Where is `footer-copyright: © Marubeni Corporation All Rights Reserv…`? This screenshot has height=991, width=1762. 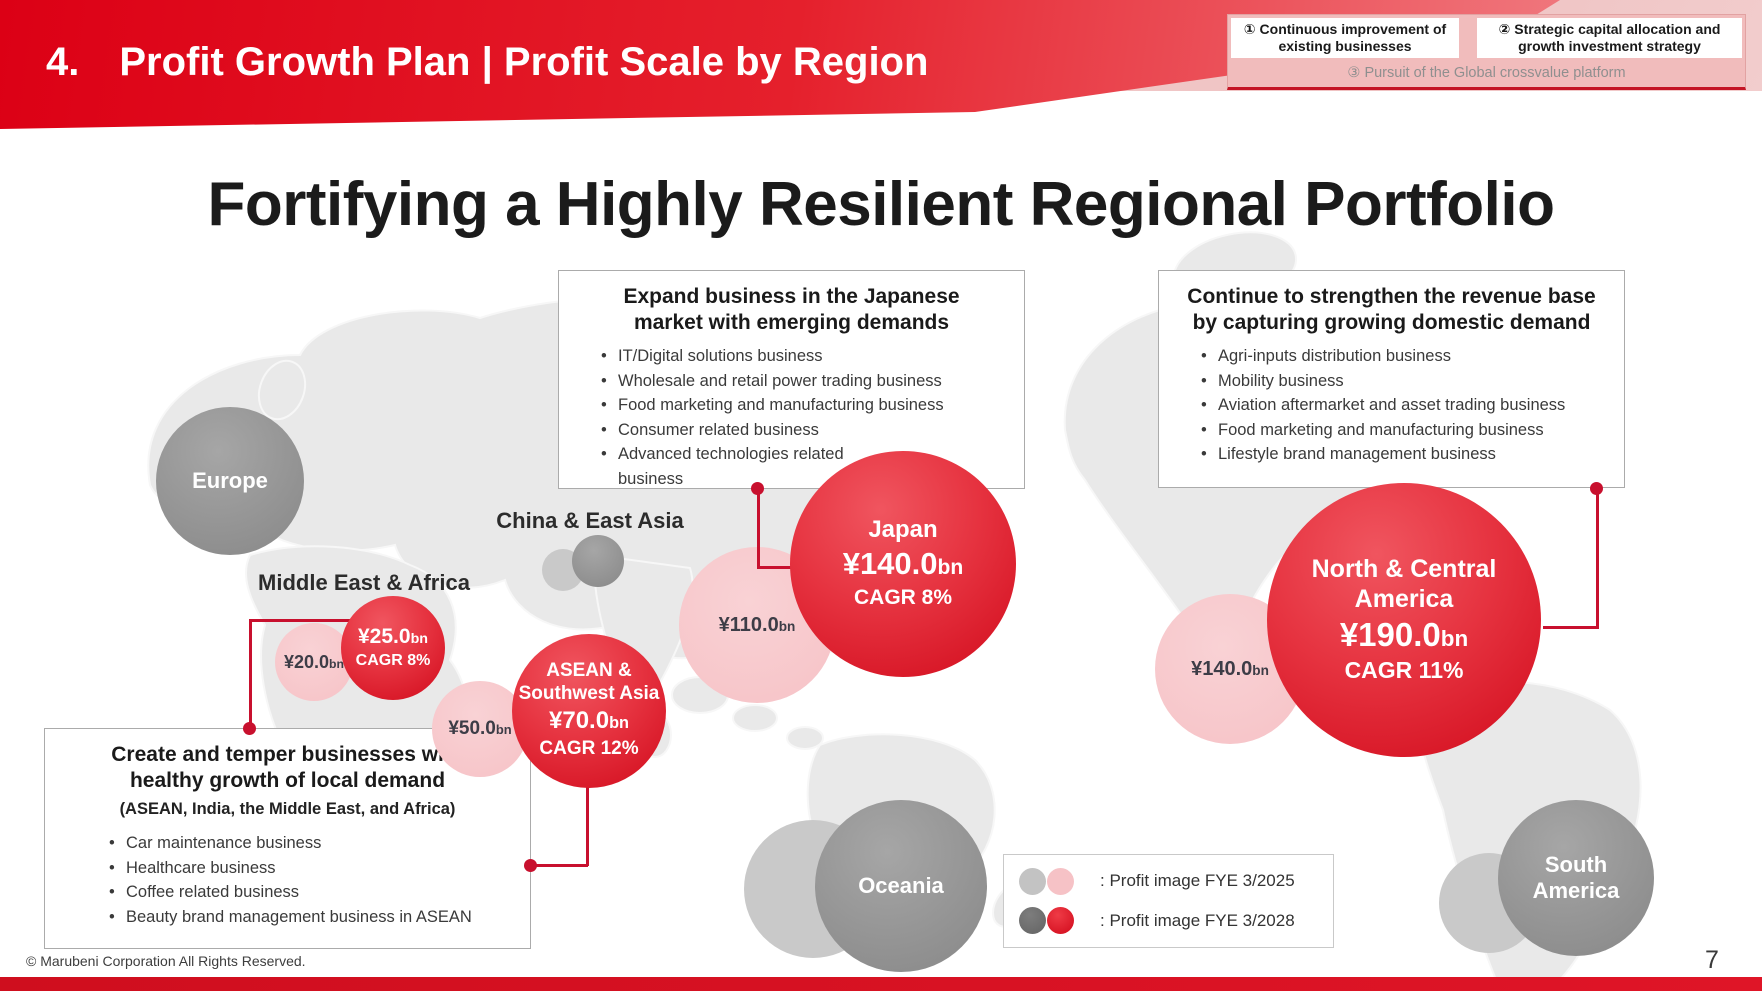
footer-copyright: © Marubeni Corporation All Rights Reserv… is located at coordinates (166, 961).